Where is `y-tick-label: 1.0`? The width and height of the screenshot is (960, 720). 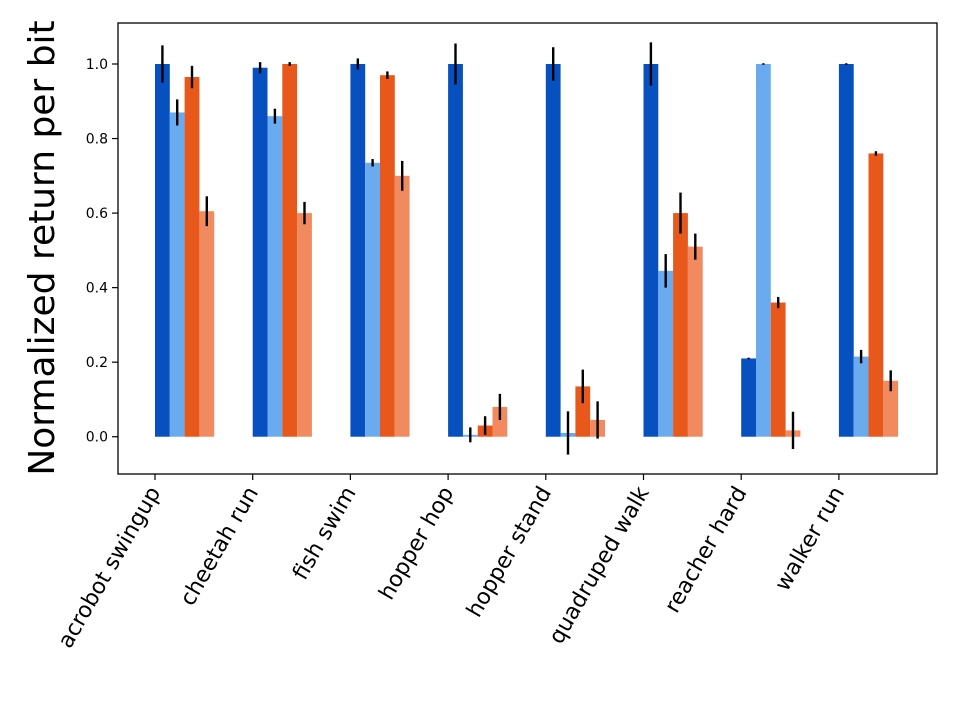
y-tick-label: 1.0 is located at coordinates (97, 65).